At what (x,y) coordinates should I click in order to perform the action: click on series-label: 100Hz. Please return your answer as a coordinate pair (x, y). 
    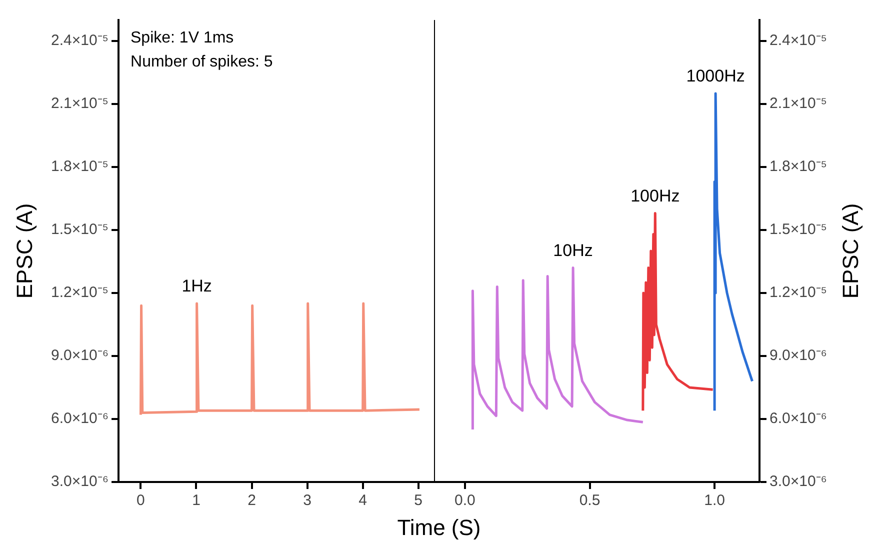
    Looking at the image, I should click on (655, 196).